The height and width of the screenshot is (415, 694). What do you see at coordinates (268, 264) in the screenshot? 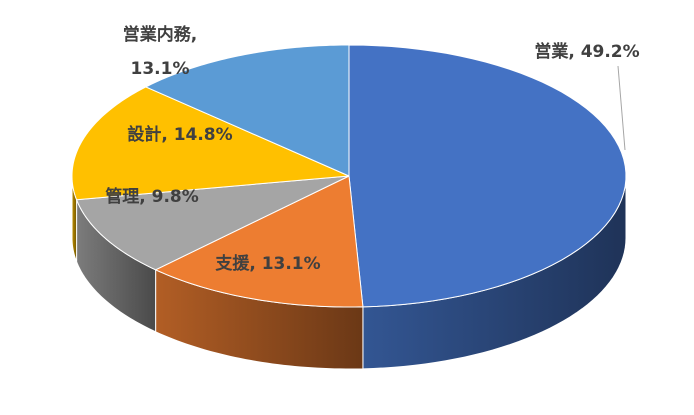
I see `data-label: 支援, 13.1%` at bounding box center [268, 264].